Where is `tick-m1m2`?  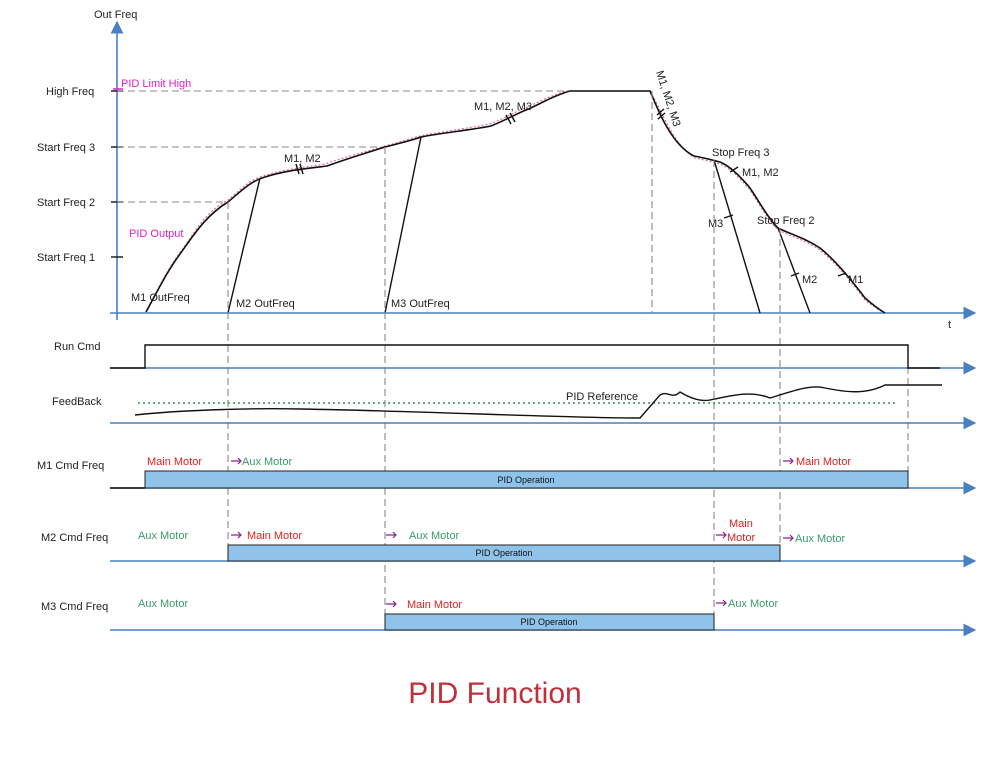
tick-m1m2 is located at coordinates (297, 169).